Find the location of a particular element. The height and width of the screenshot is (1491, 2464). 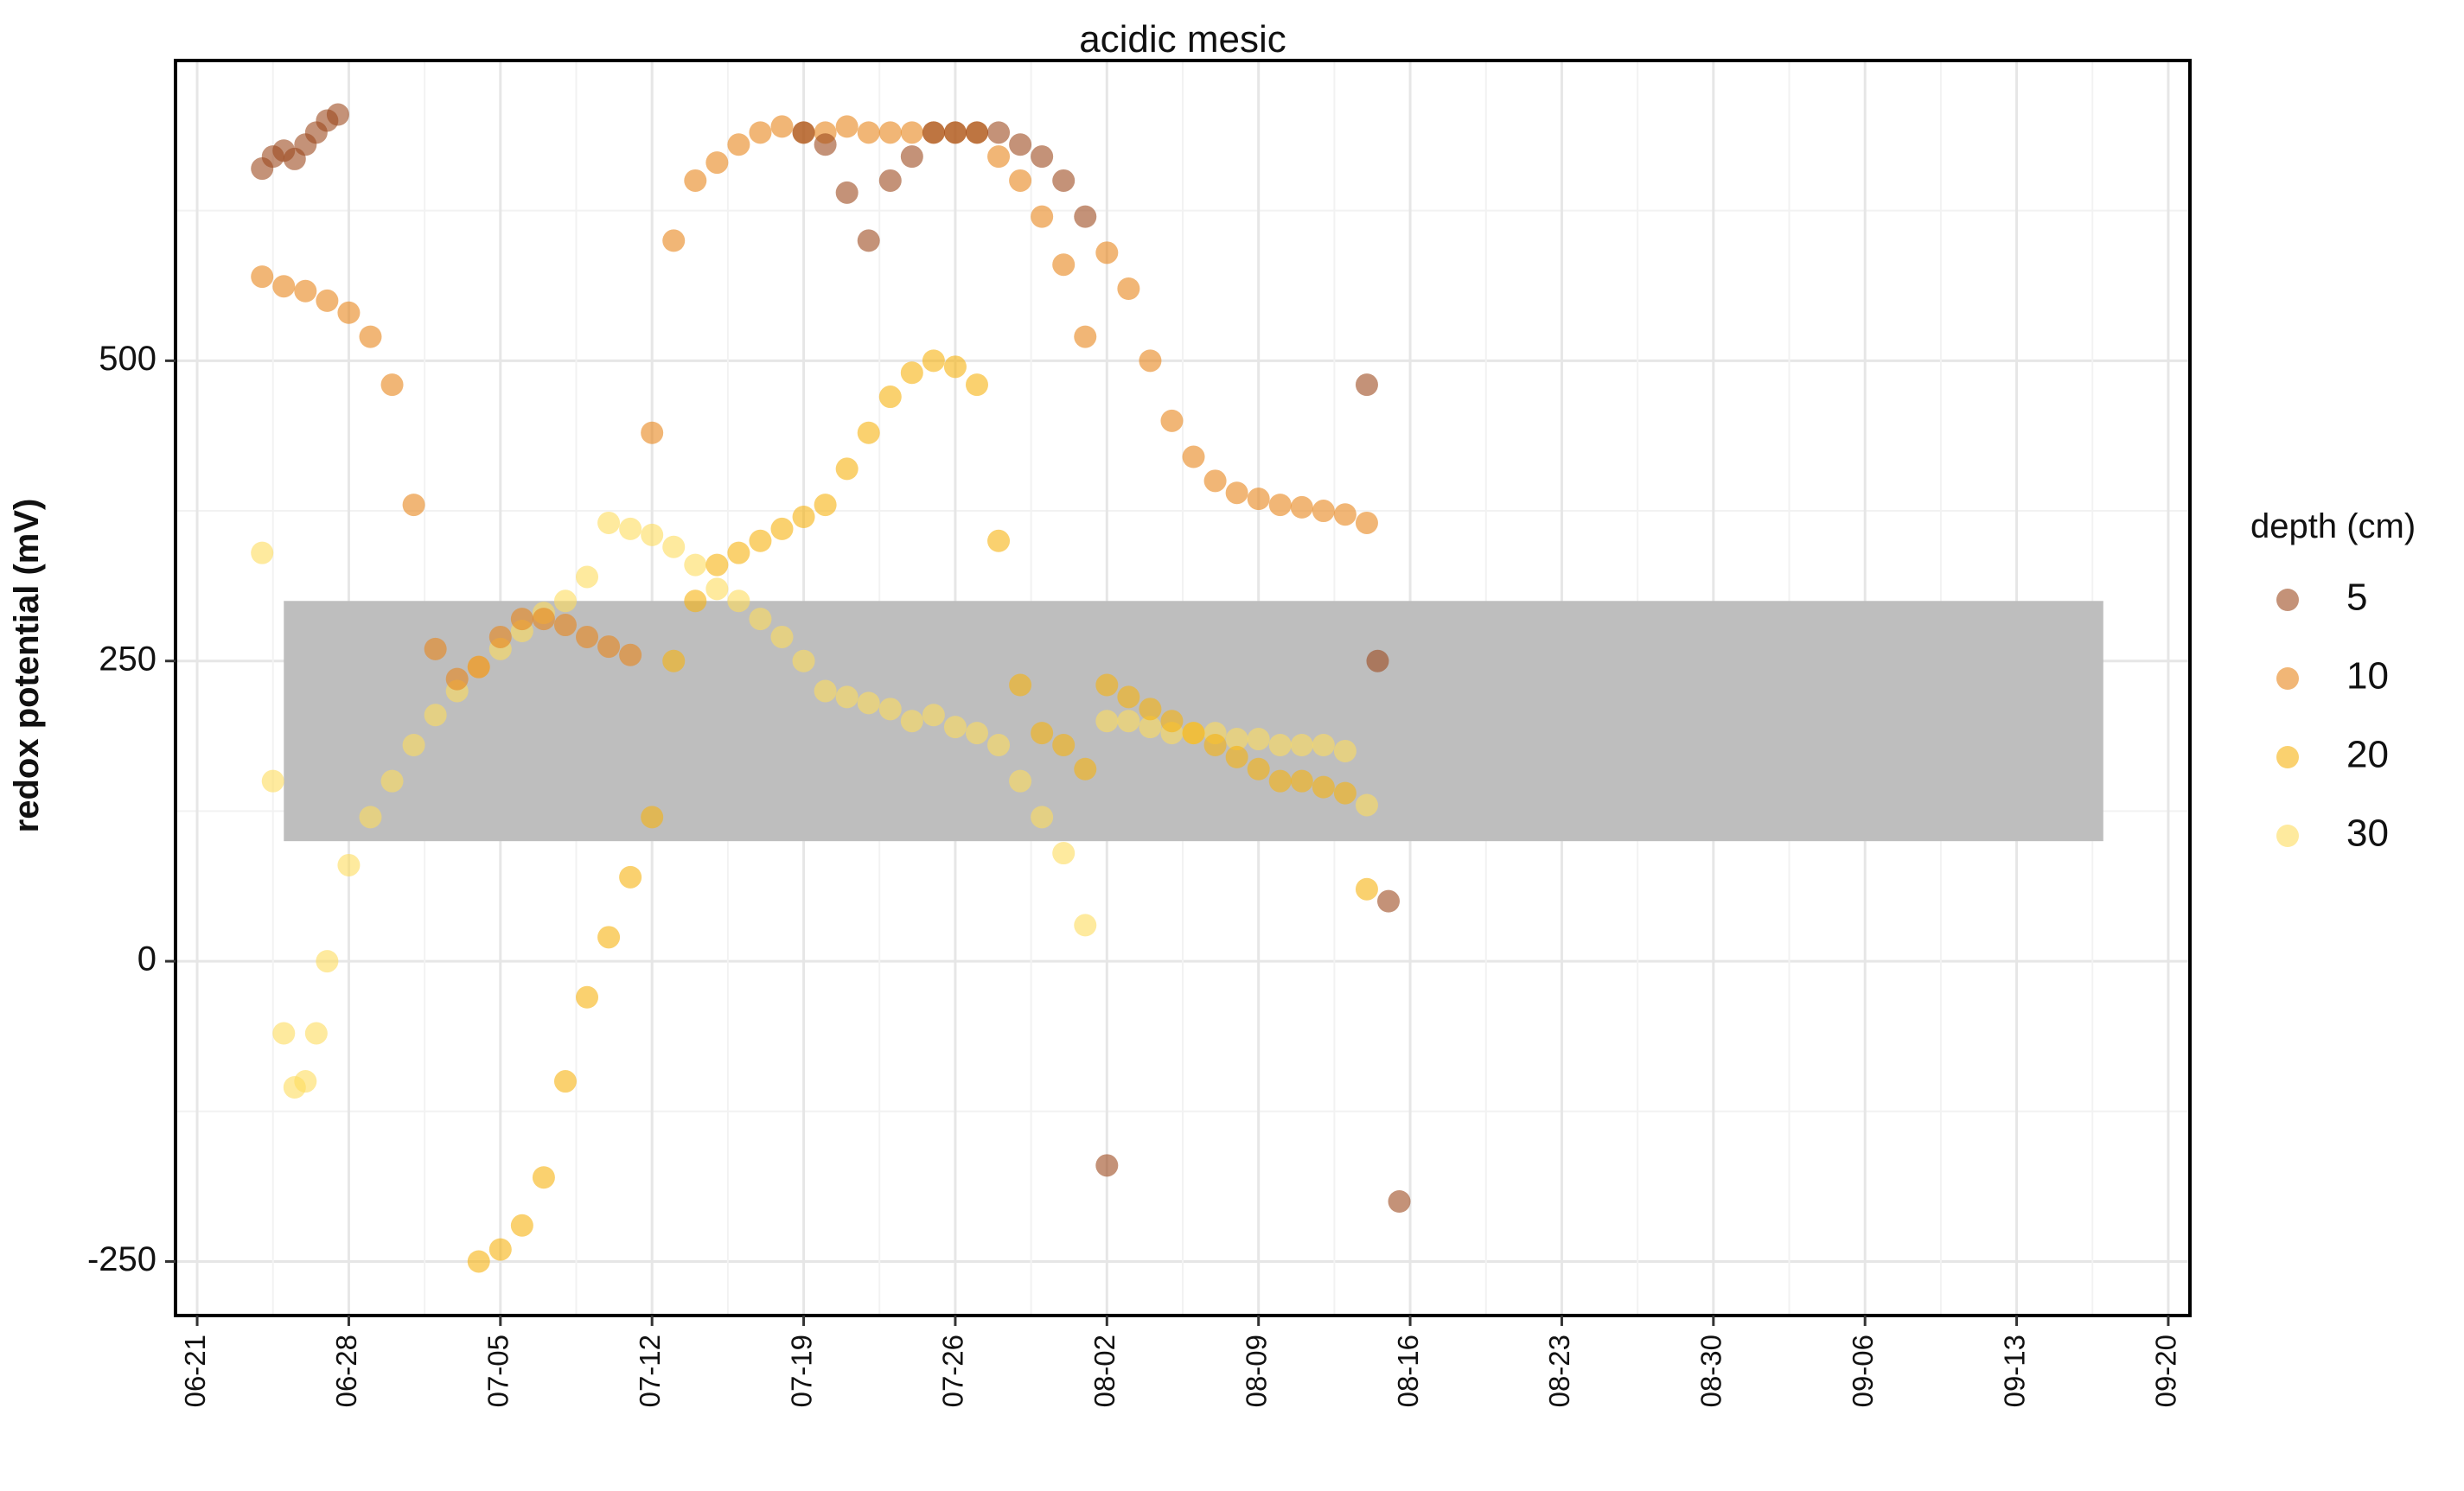

legend-label: 10 is located at coordinates (2367, 676).